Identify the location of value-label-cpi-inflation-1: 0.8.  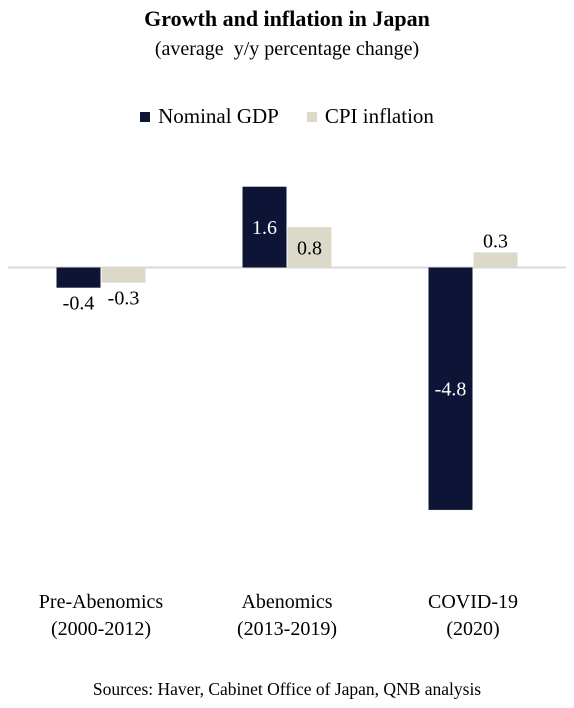
(309, 248).